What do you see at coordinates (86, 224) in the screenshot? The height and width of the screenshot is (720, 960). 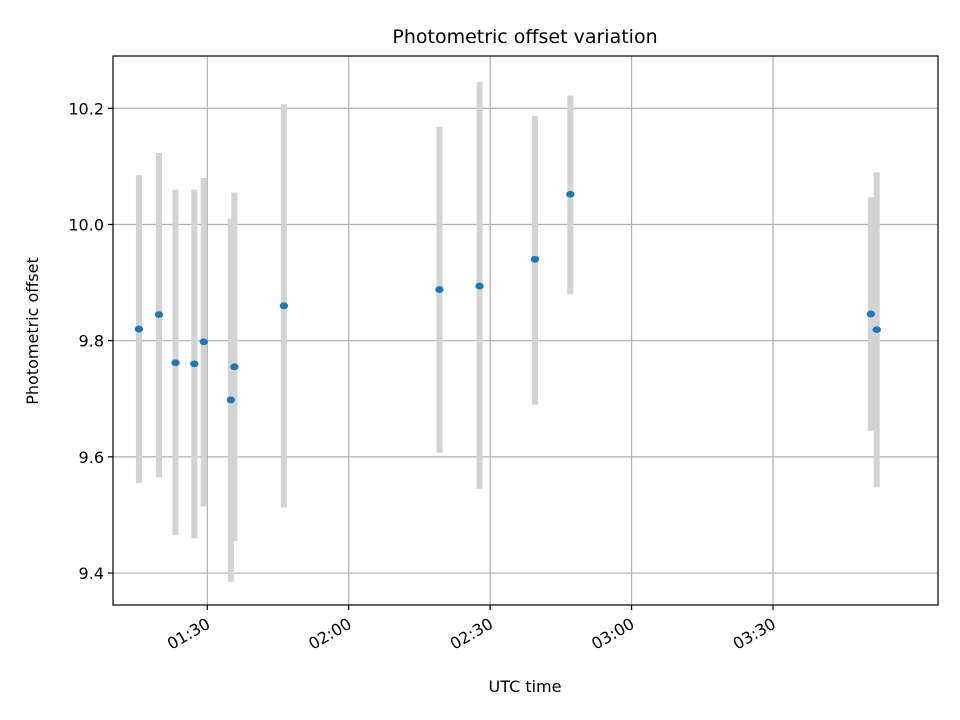 I see `y-tick-label: 10.0` at bounding box center [86, 224].